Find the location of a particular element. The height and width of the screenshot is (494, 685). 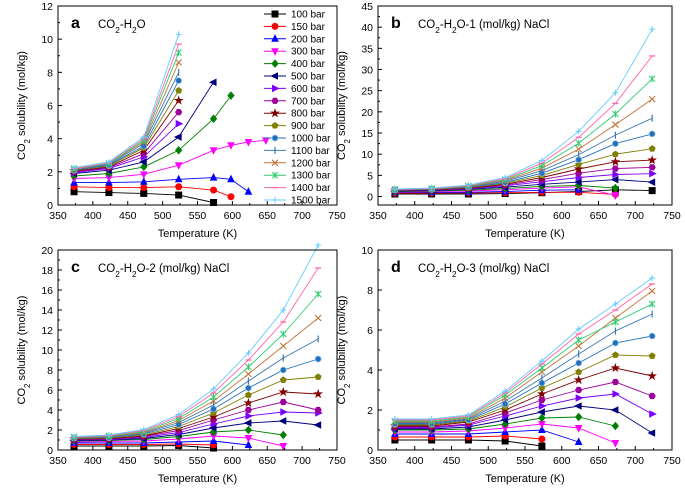

x-tick-label: 400 is located at coordinates (415, 461).